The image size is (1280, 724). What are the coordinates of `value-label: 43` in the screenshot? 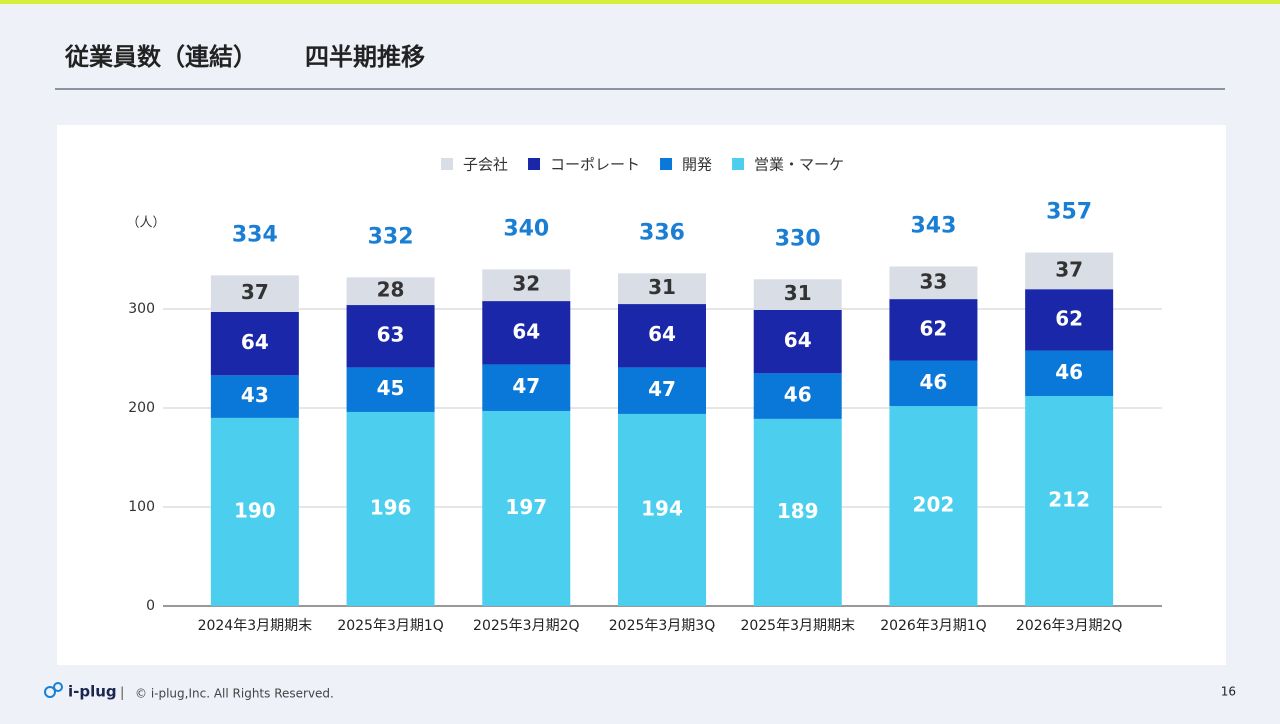 It's located at (255, 395).